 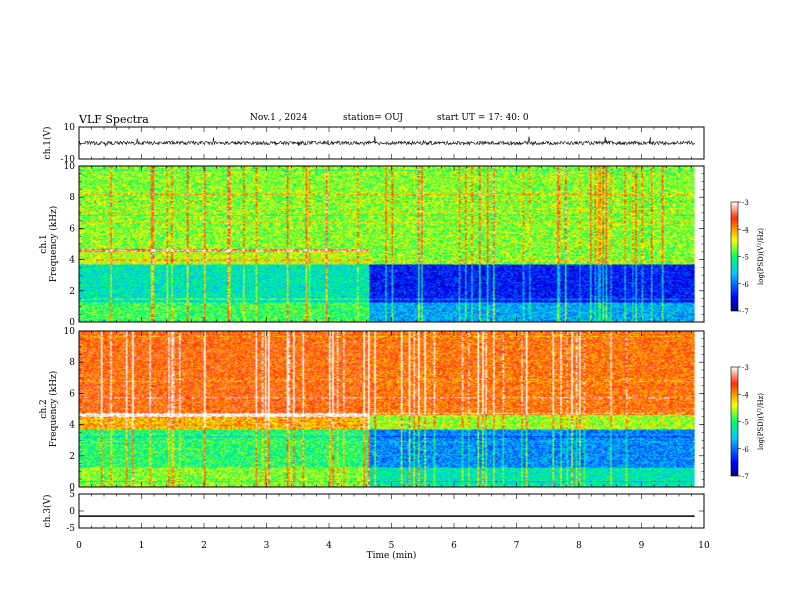 I want to click on y-axis-label: ch.3(V), so click(x=47, y=511).